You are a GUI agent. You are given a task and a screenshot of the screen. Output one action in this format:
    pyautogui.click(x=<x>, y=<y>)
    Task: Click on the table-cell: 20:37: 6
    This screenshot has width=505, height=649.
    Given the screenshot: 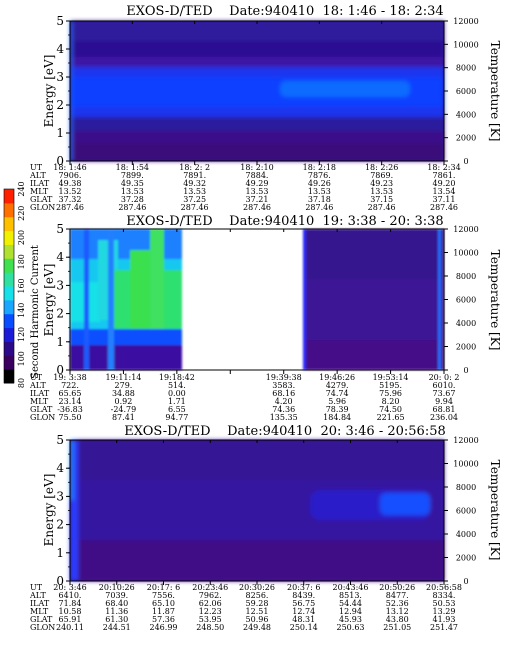 What is the action you would take?
    pyautogui.click(x=303, y=587)
    